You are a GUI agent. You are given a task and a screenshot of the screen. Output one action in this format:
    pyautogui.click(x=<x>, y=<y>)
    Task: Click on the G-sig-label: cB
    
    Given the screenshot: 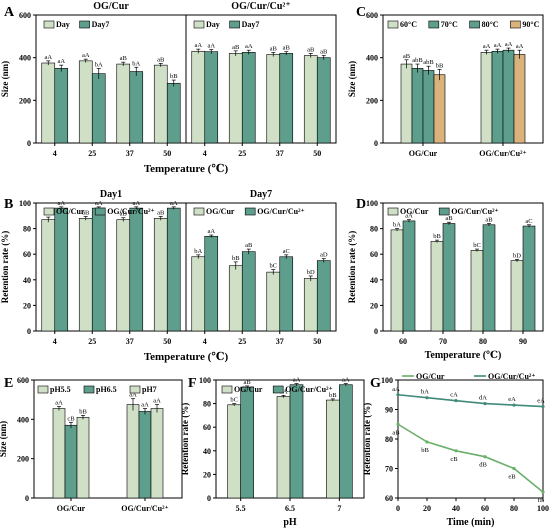 What is the action you would take?
    pyautogui.click(x=454, y=459)
    